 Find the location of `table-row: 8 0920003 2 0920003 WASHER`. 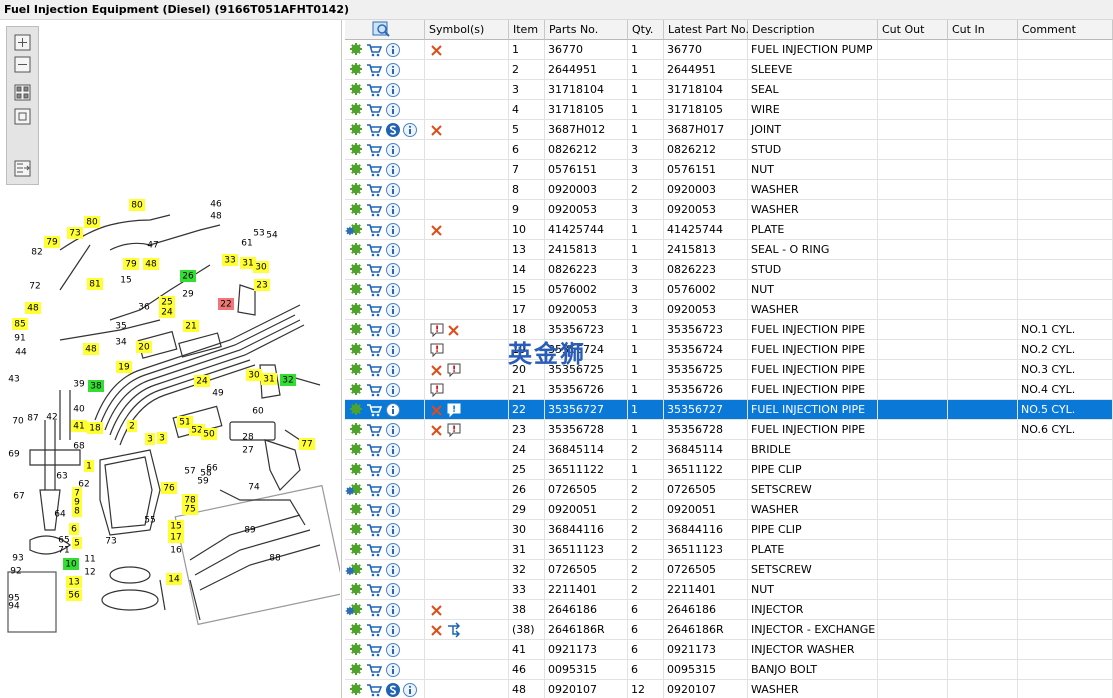

table-row: 8 0920003 2 0920003 WASHER is located at coordinates (729, 190).